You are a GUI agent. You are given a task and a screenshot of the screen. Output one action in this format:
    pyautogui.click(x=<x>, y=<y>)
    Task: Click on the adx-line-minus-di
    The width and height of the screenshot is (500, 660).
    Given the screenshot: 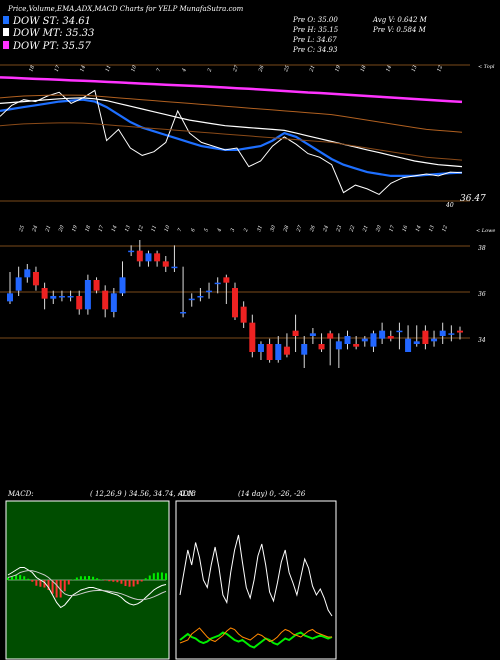 What is the action you would take?
    pyautogui.click(x=255, y=635)
    